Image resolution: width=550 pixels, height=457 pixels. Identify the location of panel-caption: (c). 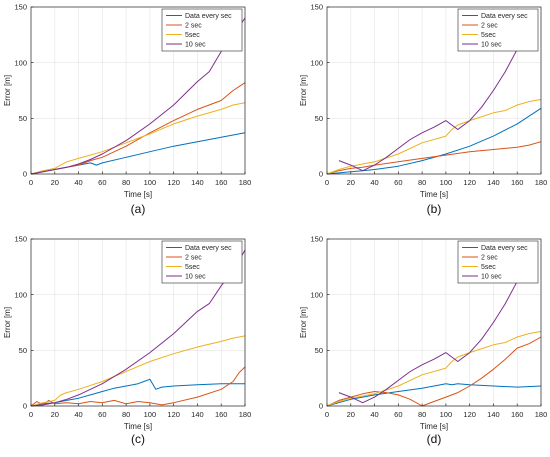
(138, 439).